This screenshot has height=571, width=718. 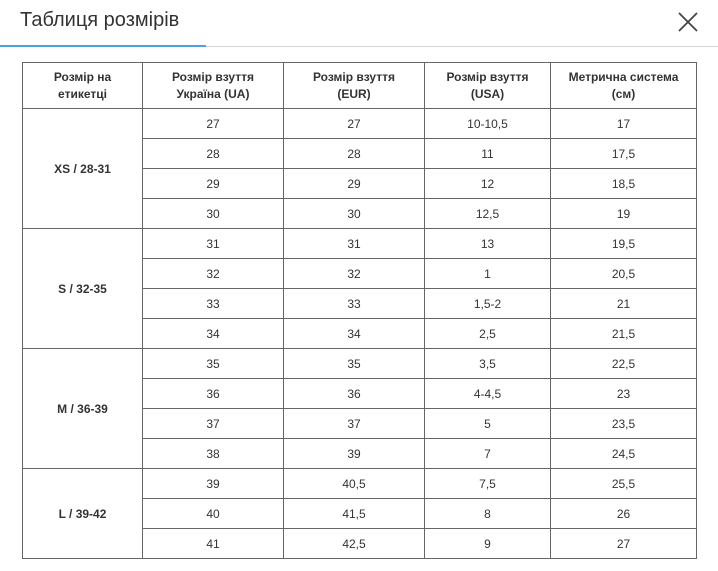 What do you see at coordinates (82, 85) in the screenshot?
I see `column-header: Розмір на етикетці` at bounding box center [82, 85].